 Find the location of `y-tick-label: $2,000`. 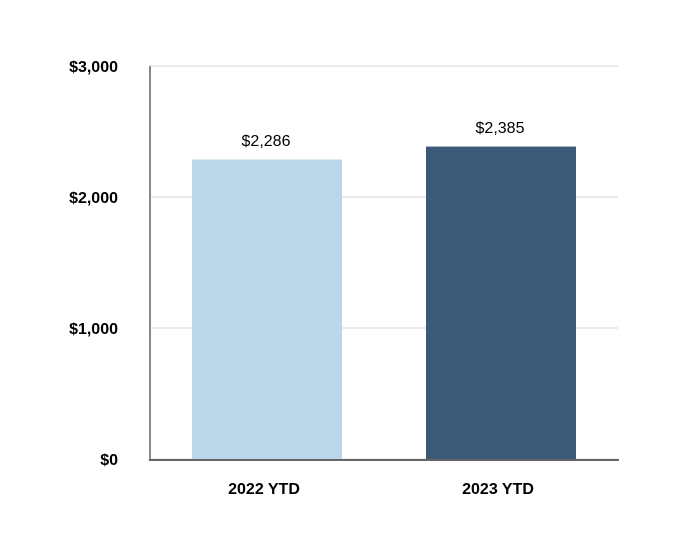

y-tick-label: $2,000 is located at coordinates (93, 198).